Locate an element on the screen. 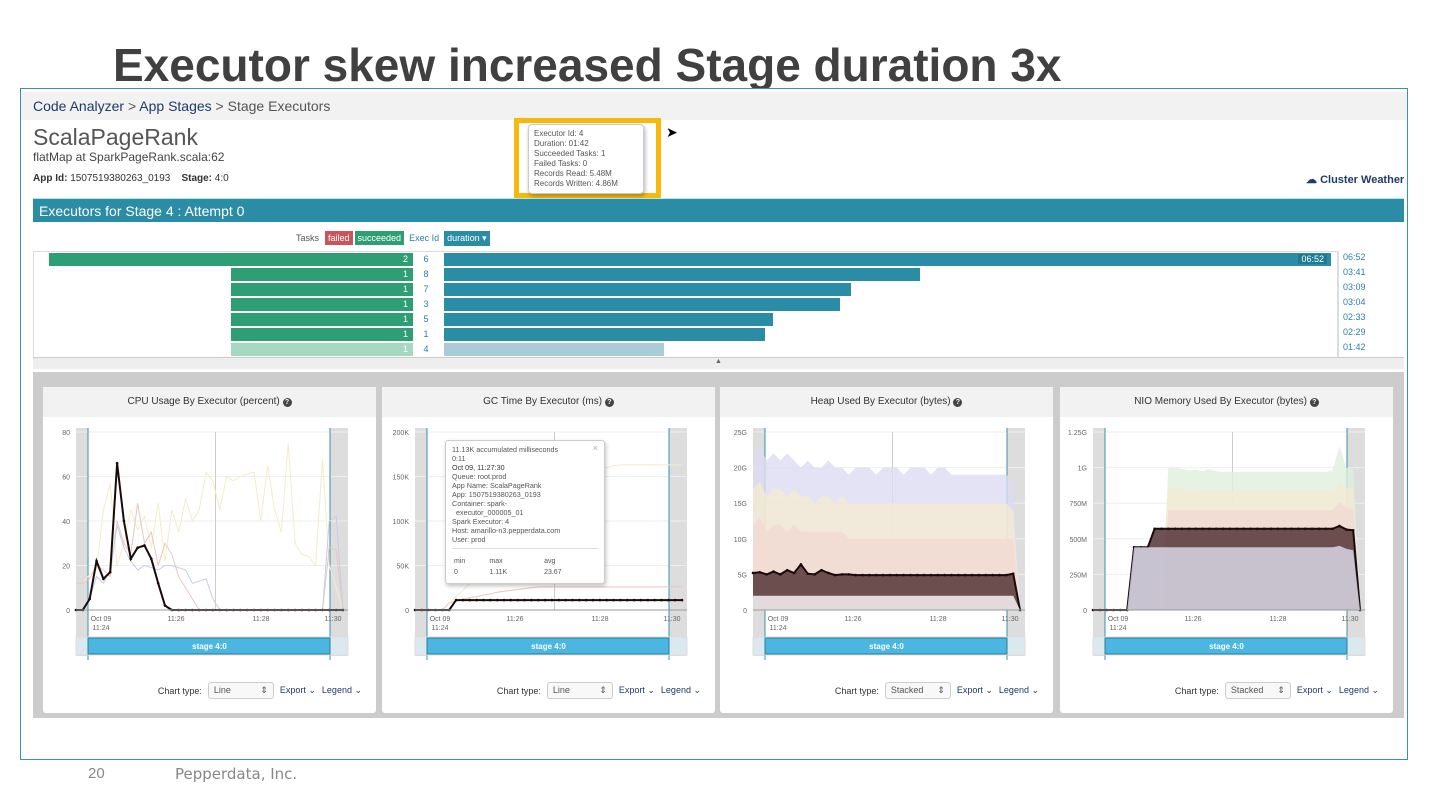 Image resolution: width=1440 pixels, height=810 pixels. duration-sort-dropdown: duration ▾ is located at coordinates (467, 238).